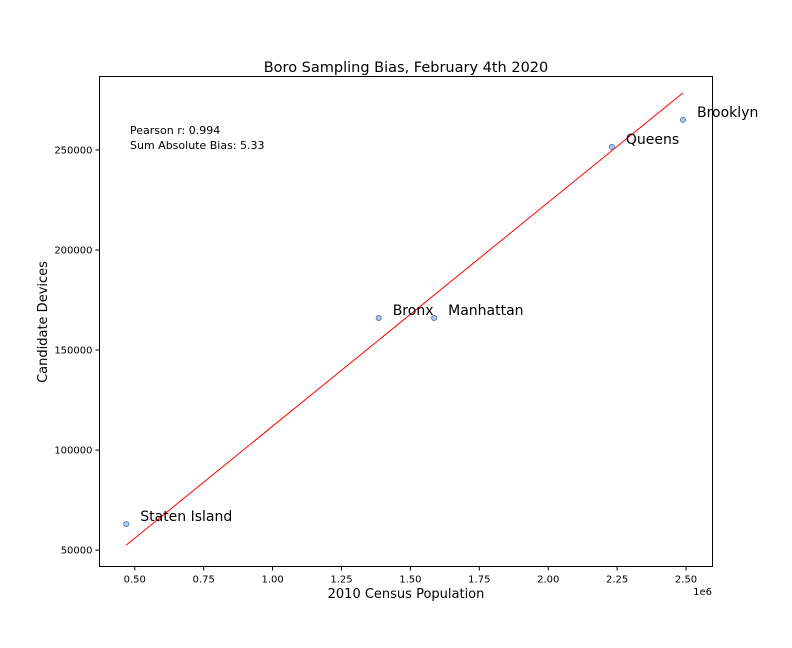  What do you see at coordinates (73, 451) in the screenshot?
I see `y-tick-label: 100000` at bounding box center [73, 451].